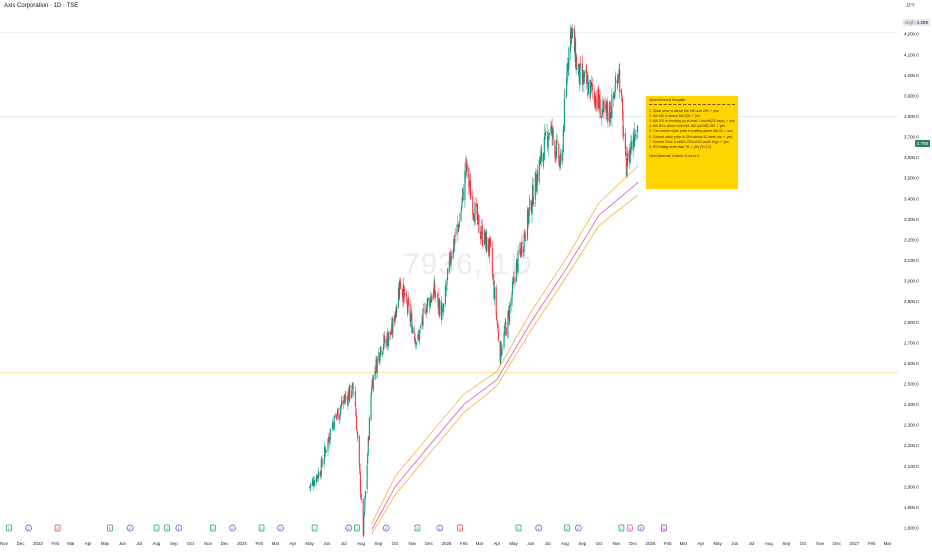 The image size is (932, 555). What do you see at coordinates (911, 219) in the screenshot?
I see `y-tick-label: 3,300.0` at bounding box center [911, 219].